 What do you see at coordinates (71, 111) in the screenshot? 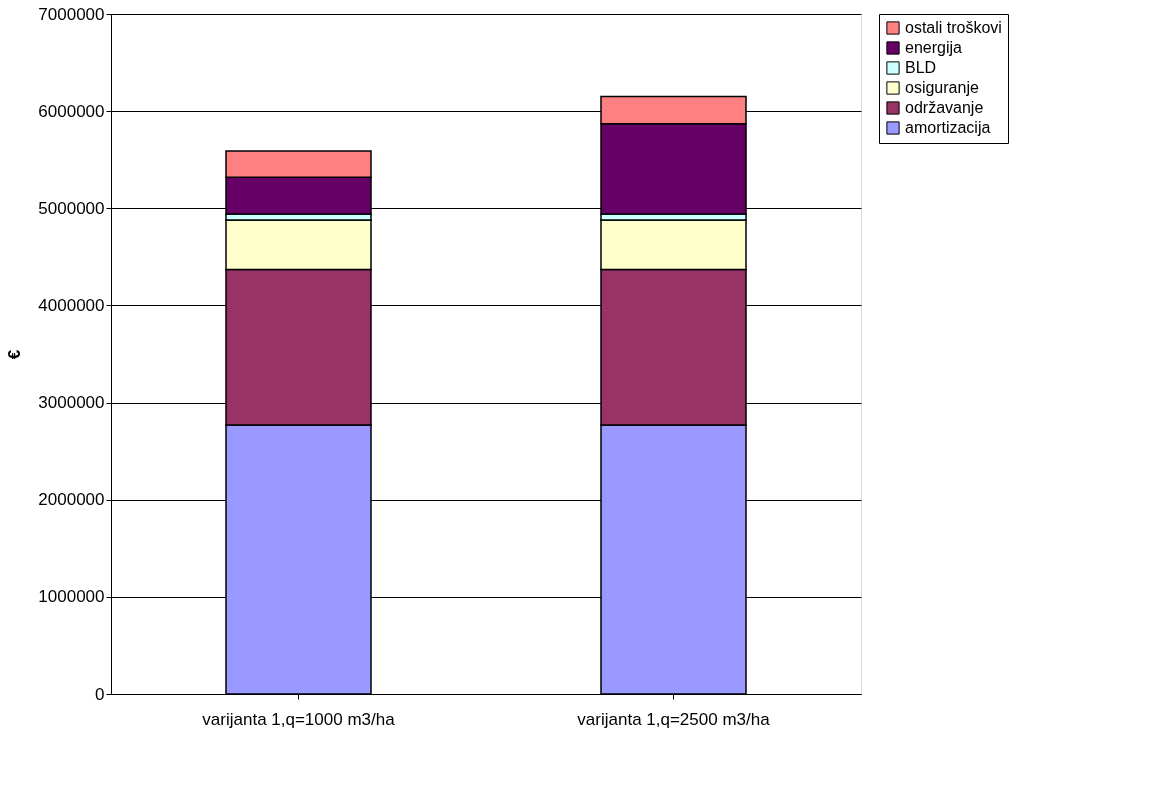
I see `y-tick-label: 6000000` at bounding box center [71, 111].